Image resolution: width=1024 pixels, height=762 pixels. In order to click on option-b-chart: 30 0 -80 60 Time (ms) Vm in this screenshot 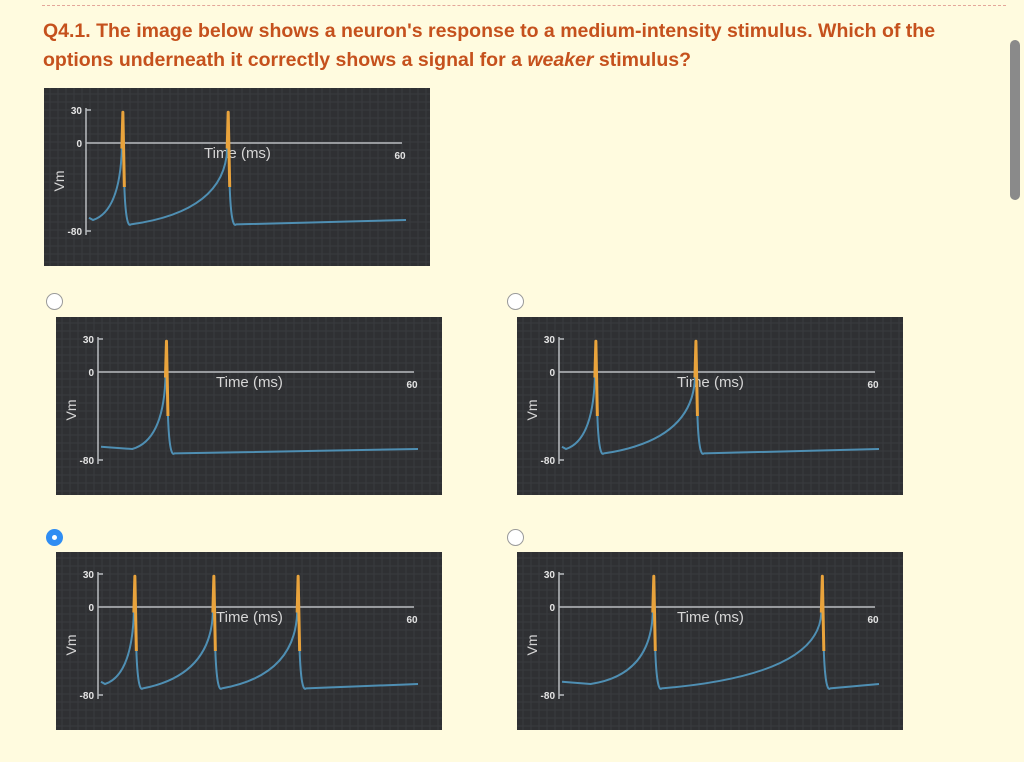, I will do `click(710, 406)`.